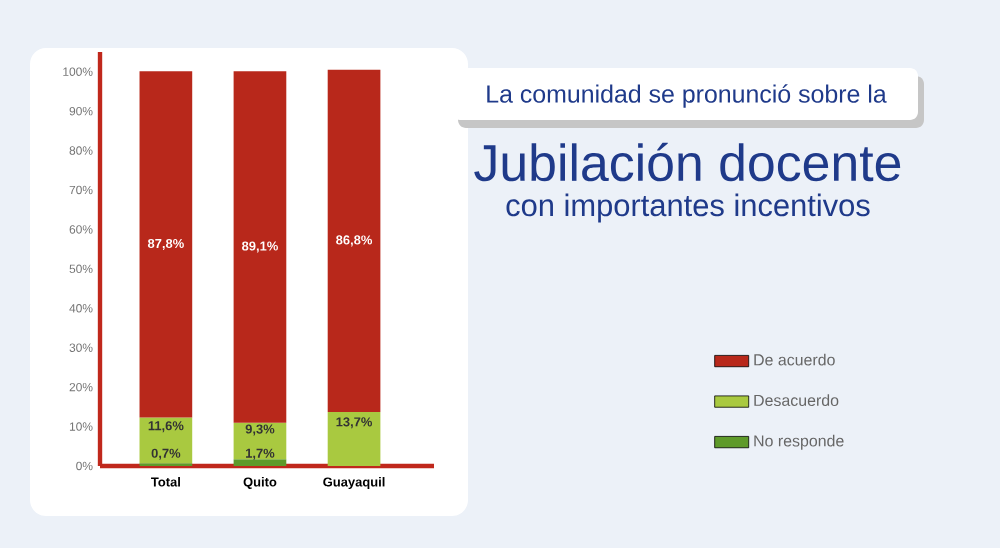 This screenshot has width=1000, height=548. I want to click on text: con importantes incentivos, so click(688, 208).